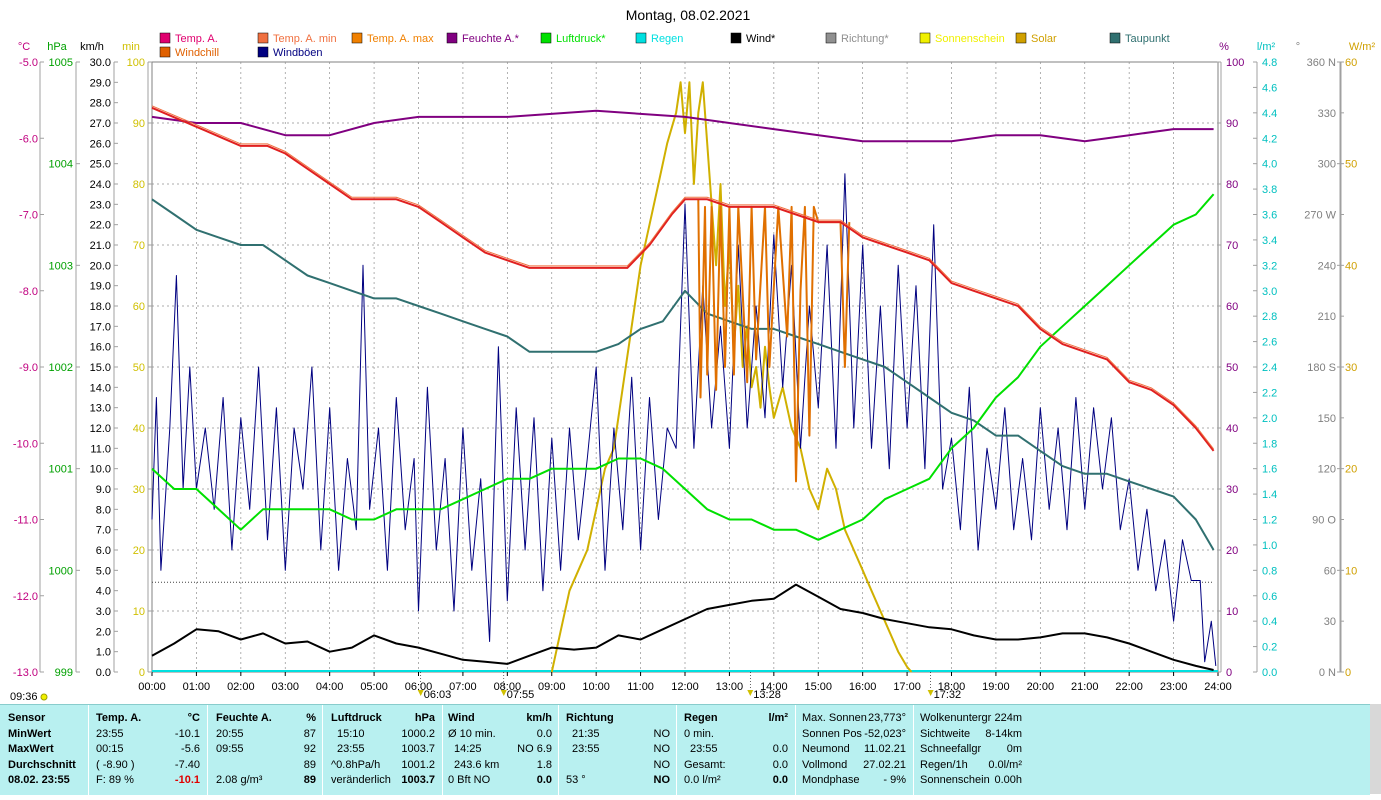 This screenshot has height=800, width=1381. Describe the element at coordinates (25, 673) in the screenshot. I see `axis-temp-tick-label: -13.0` at that location.